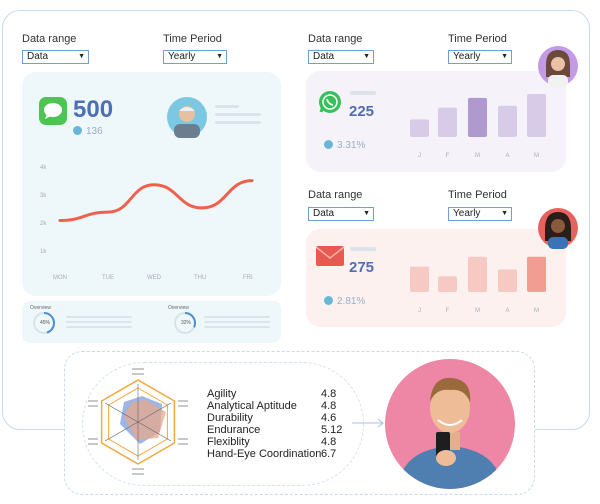 This screenshot has width=600, height=504. Describe the element at coordinates (477, 156) in the screenshot. I see `whatsapp-x-tick-label: M` at that location.